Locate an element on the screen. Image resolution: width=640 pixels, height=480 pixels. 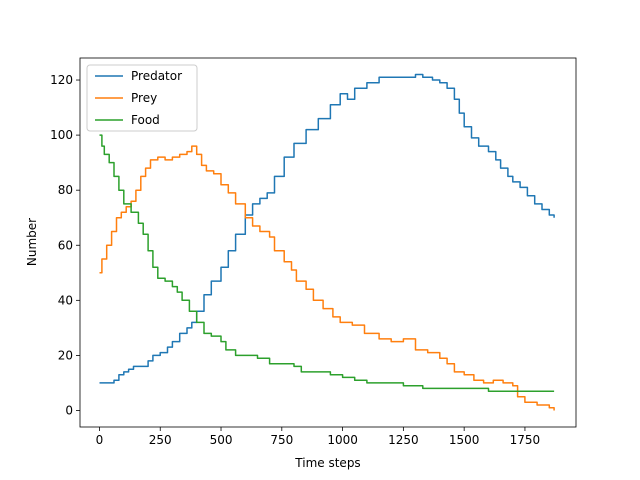
legend: Predator Prey Food is located at coordinates (142, 98).